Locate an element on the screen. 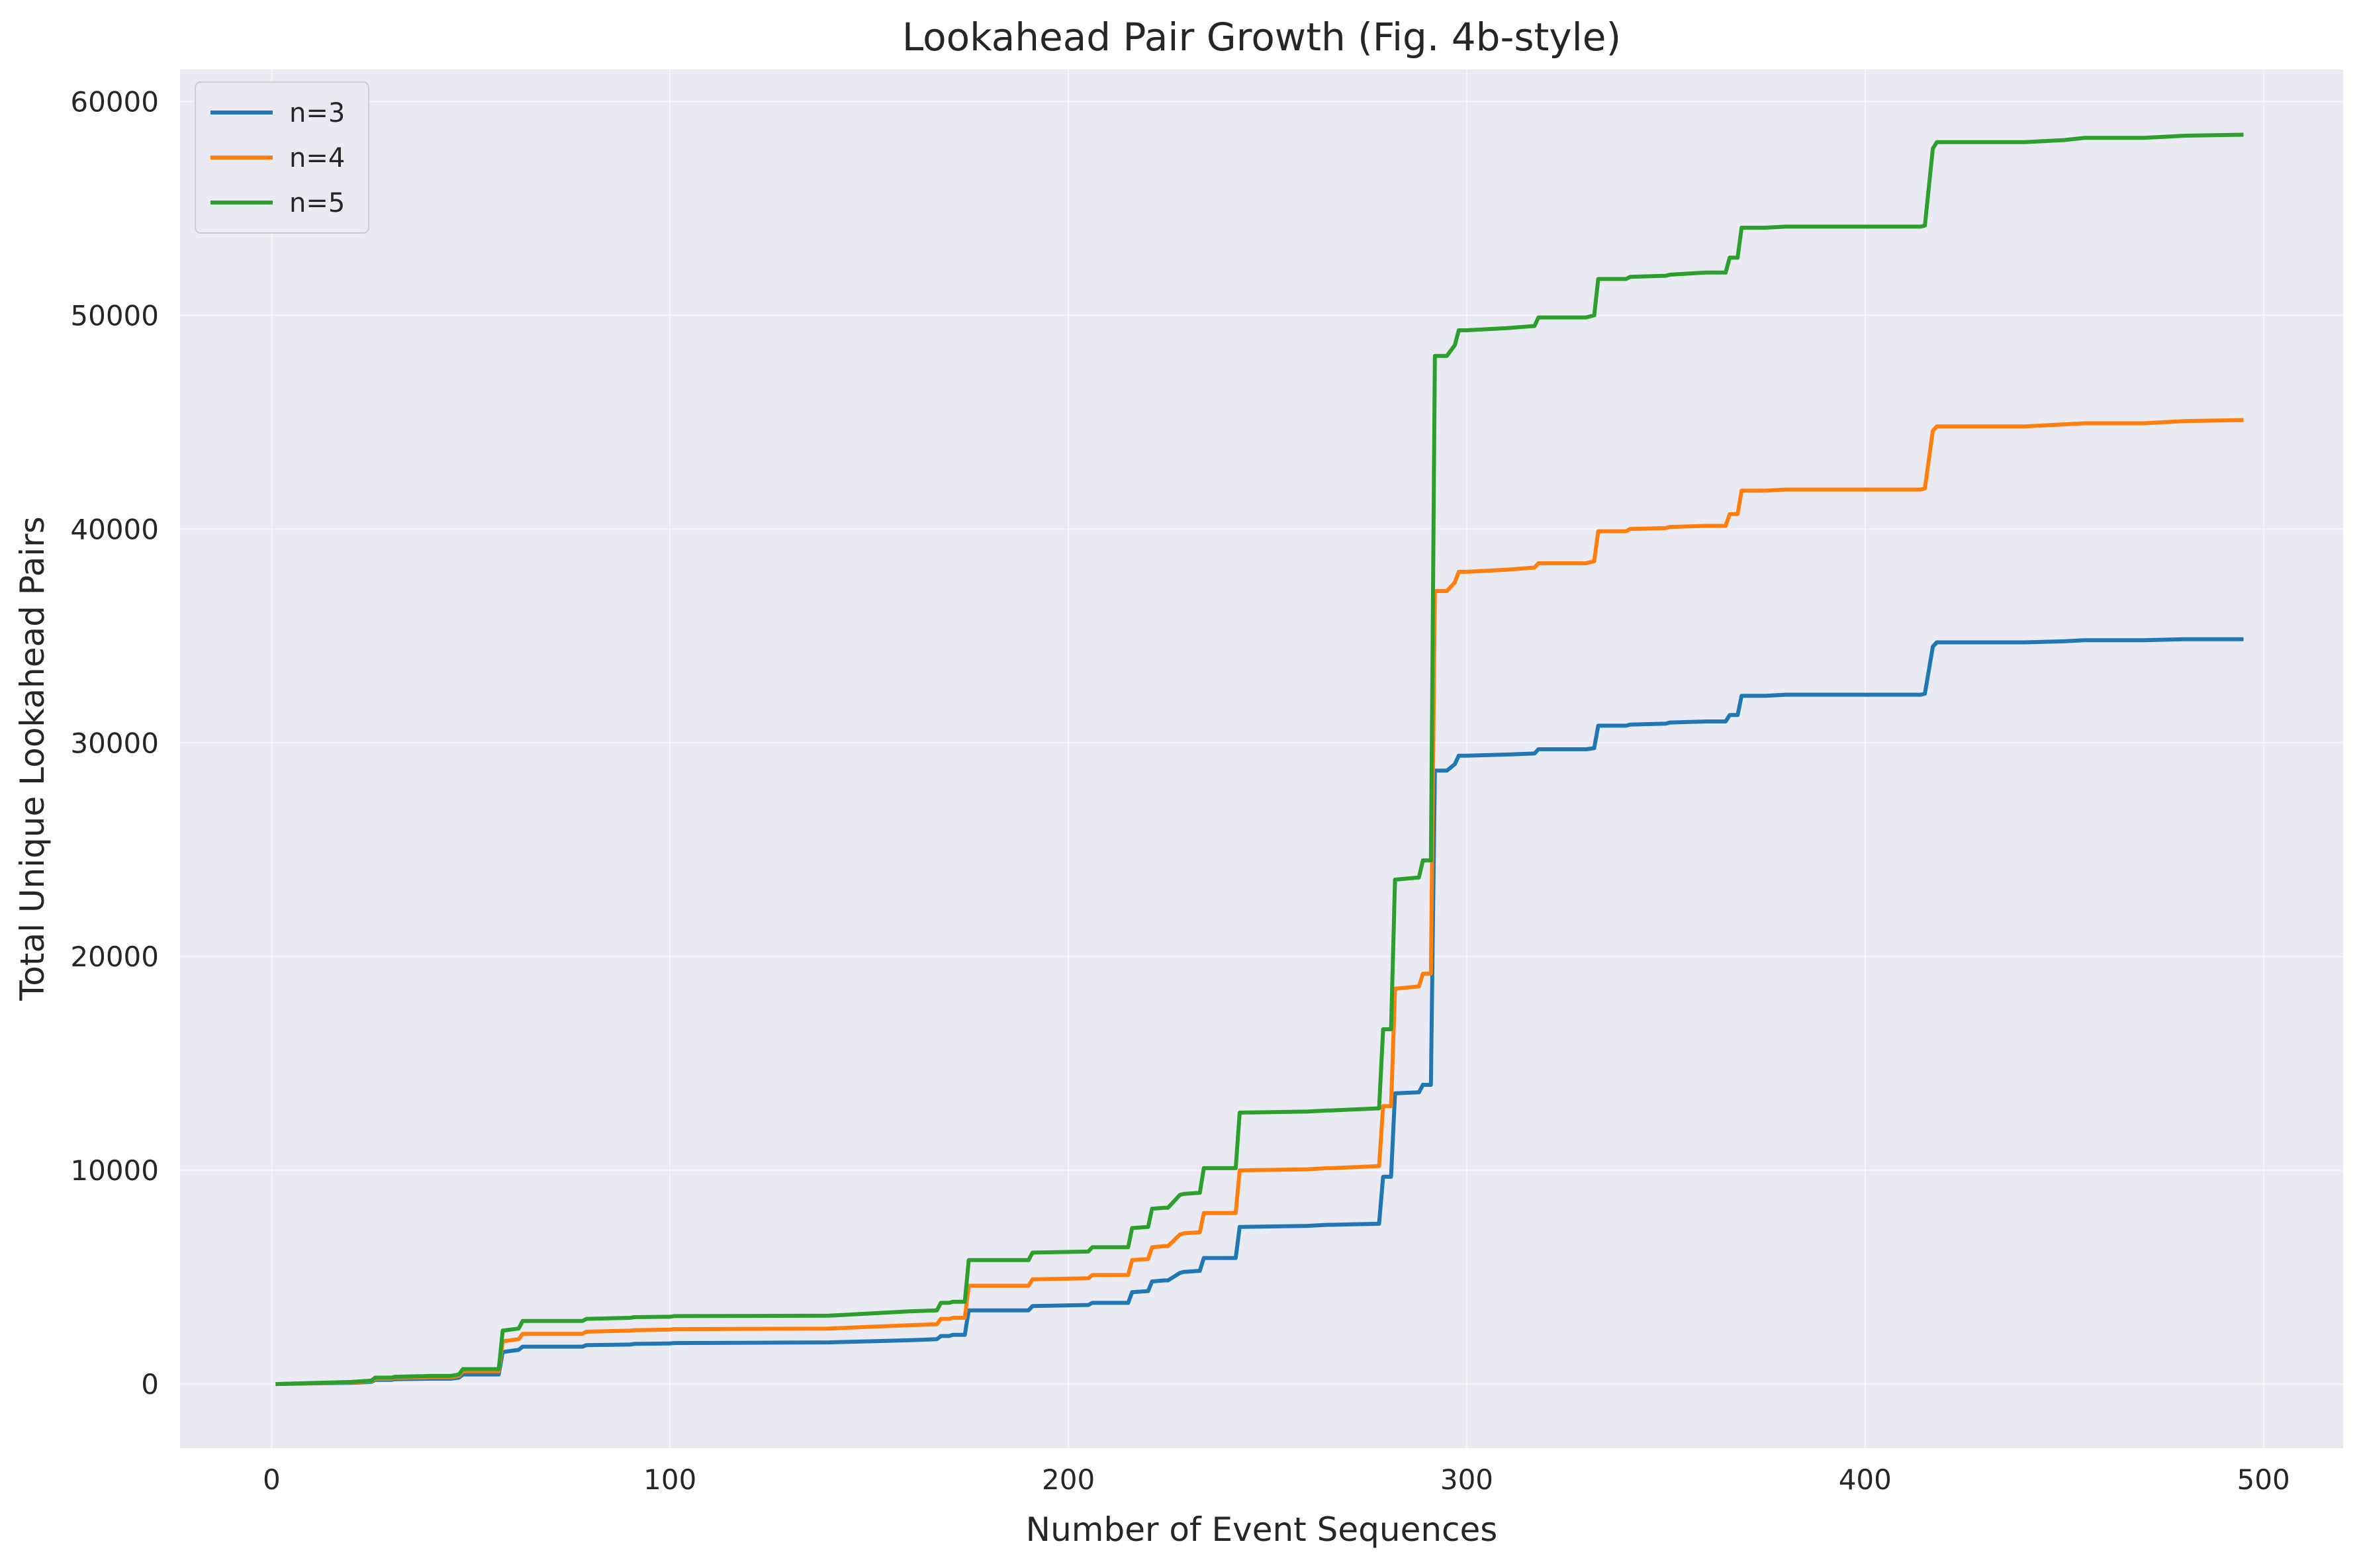 The image size is (2363, 1568). x-axis-label: Number of Event Sequences is located at coordinates (1262, 1529).